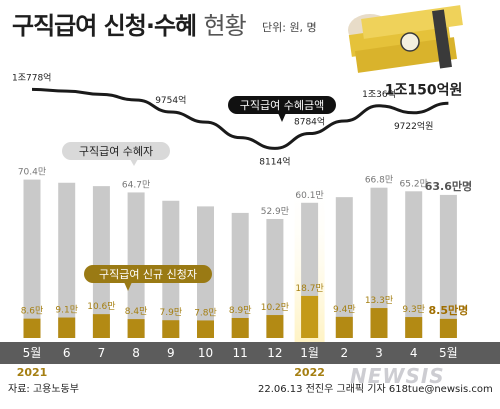 This screenshot has width=500, height=409. What do you see at coordinates (32, 172) in the screenshot?
I see `recipients-label: 70.4만` at bounding box center [32, 172].